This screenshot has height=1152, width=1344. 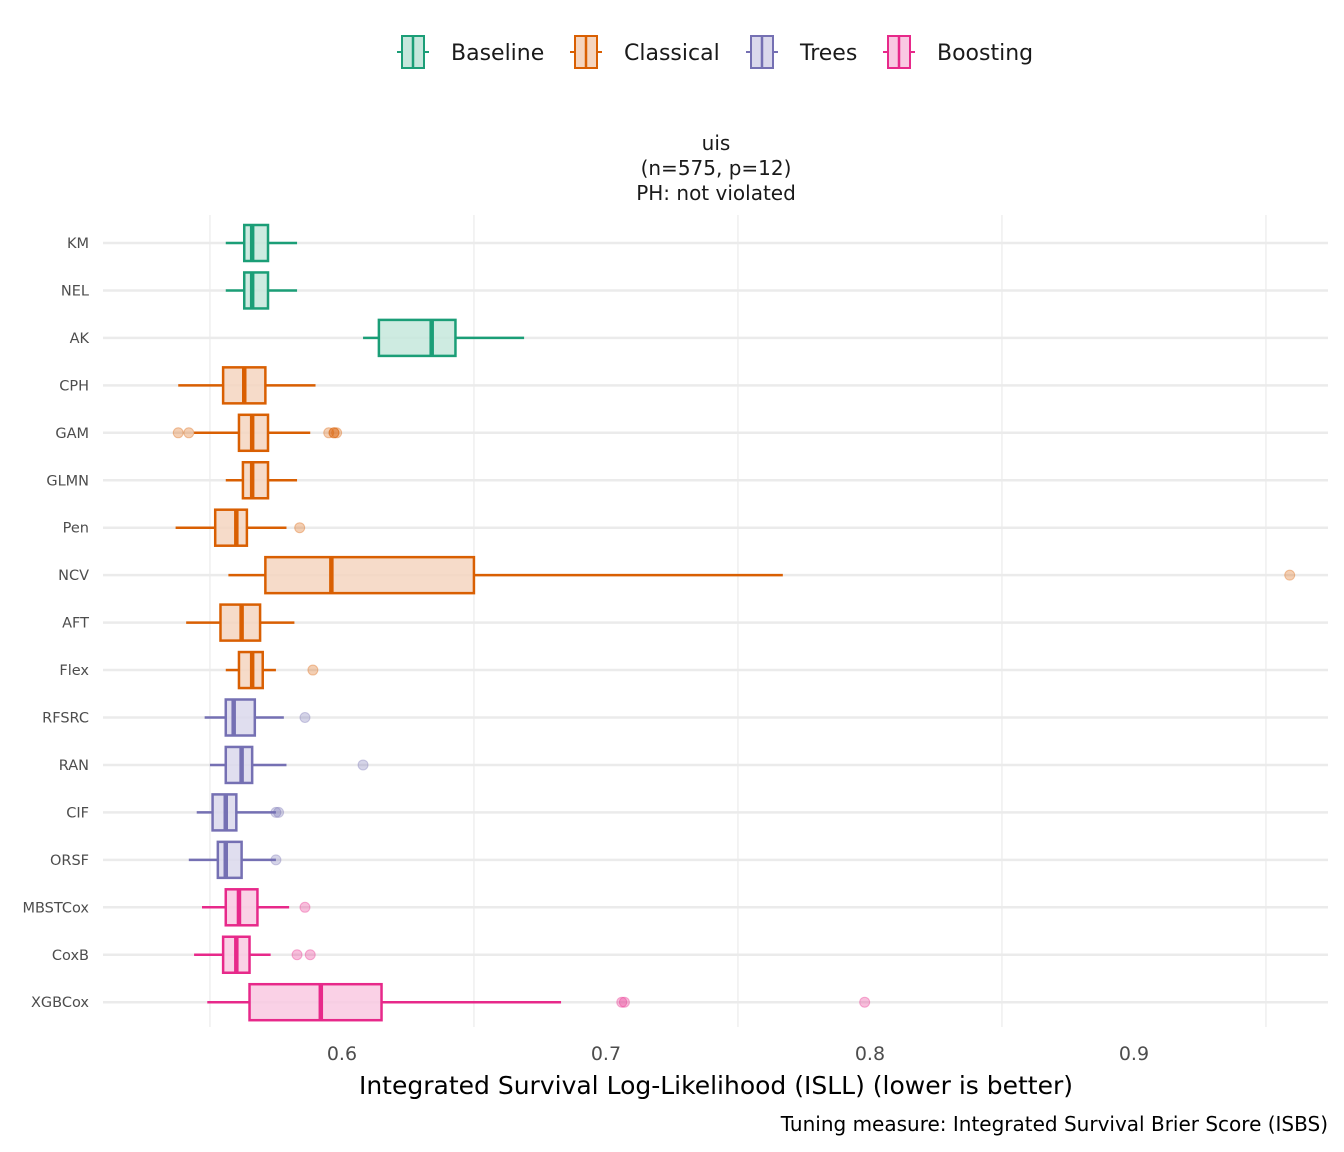 I want to click on y-tick-label: XGBCox, so click(x=60, y=1003).